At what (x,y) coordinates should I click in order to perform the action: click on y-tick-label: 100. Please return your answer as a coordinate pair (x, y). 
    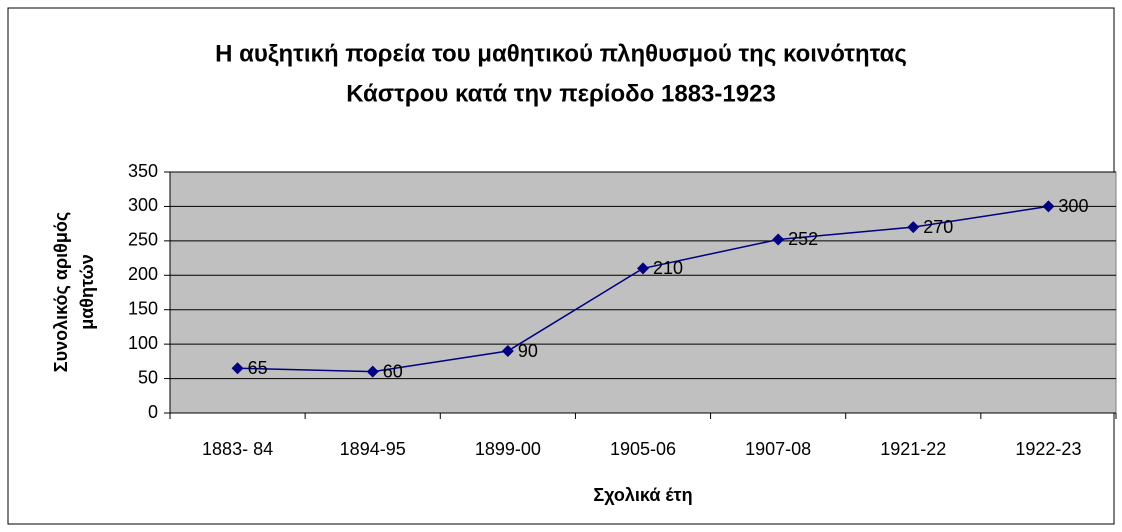
    Looking at the image, I should click on (143, 343).